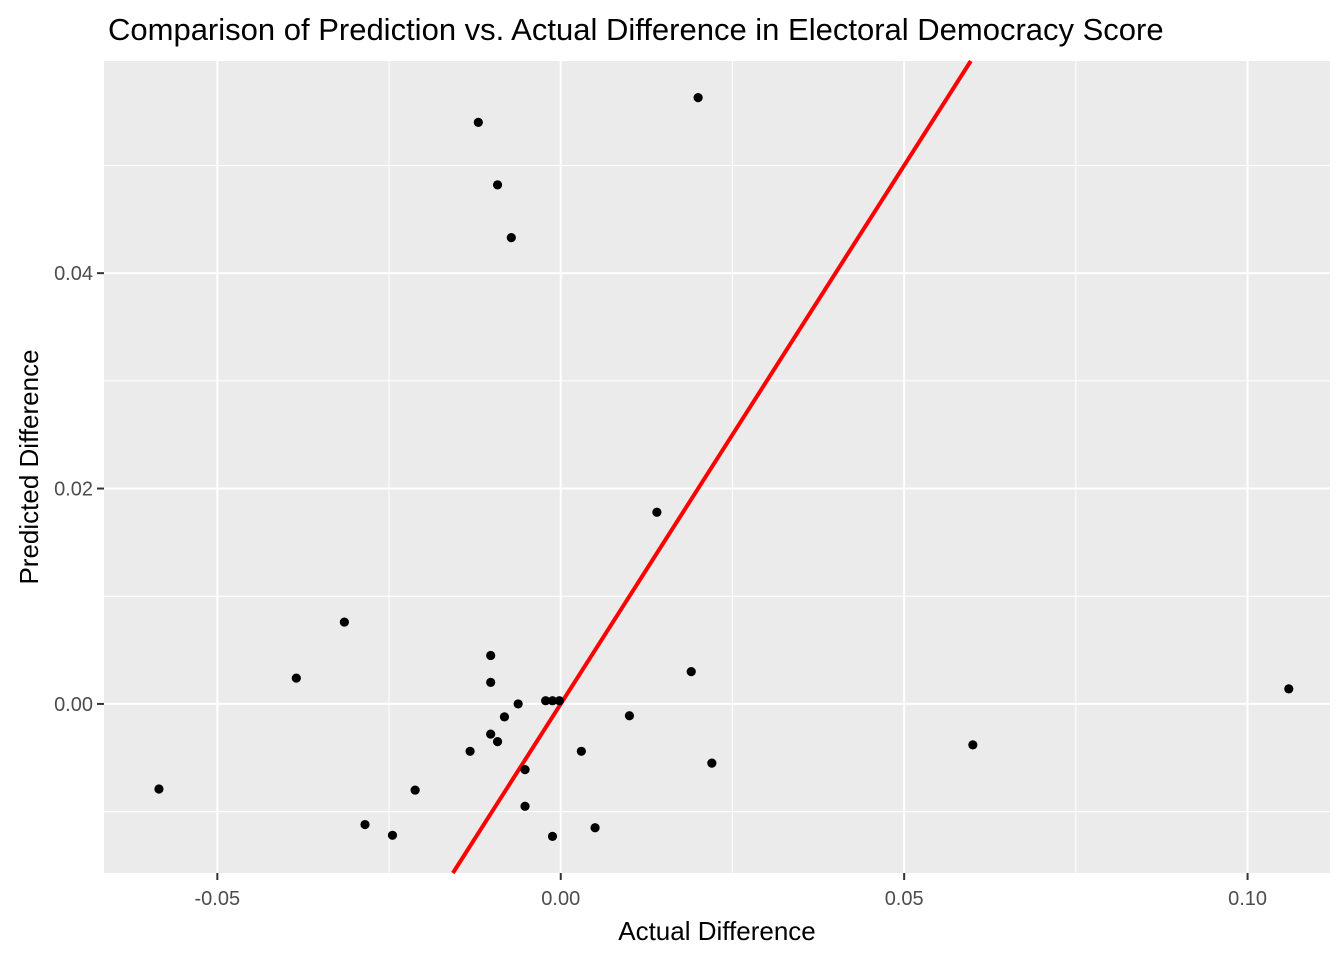 The height and width of the screenshot is (960, 1344). What do you see at coordinates (731, 891) in the screenshot?
I see `x-axis: -0.05 0.00 0.05 0.10` at bounding box center [731, 891].